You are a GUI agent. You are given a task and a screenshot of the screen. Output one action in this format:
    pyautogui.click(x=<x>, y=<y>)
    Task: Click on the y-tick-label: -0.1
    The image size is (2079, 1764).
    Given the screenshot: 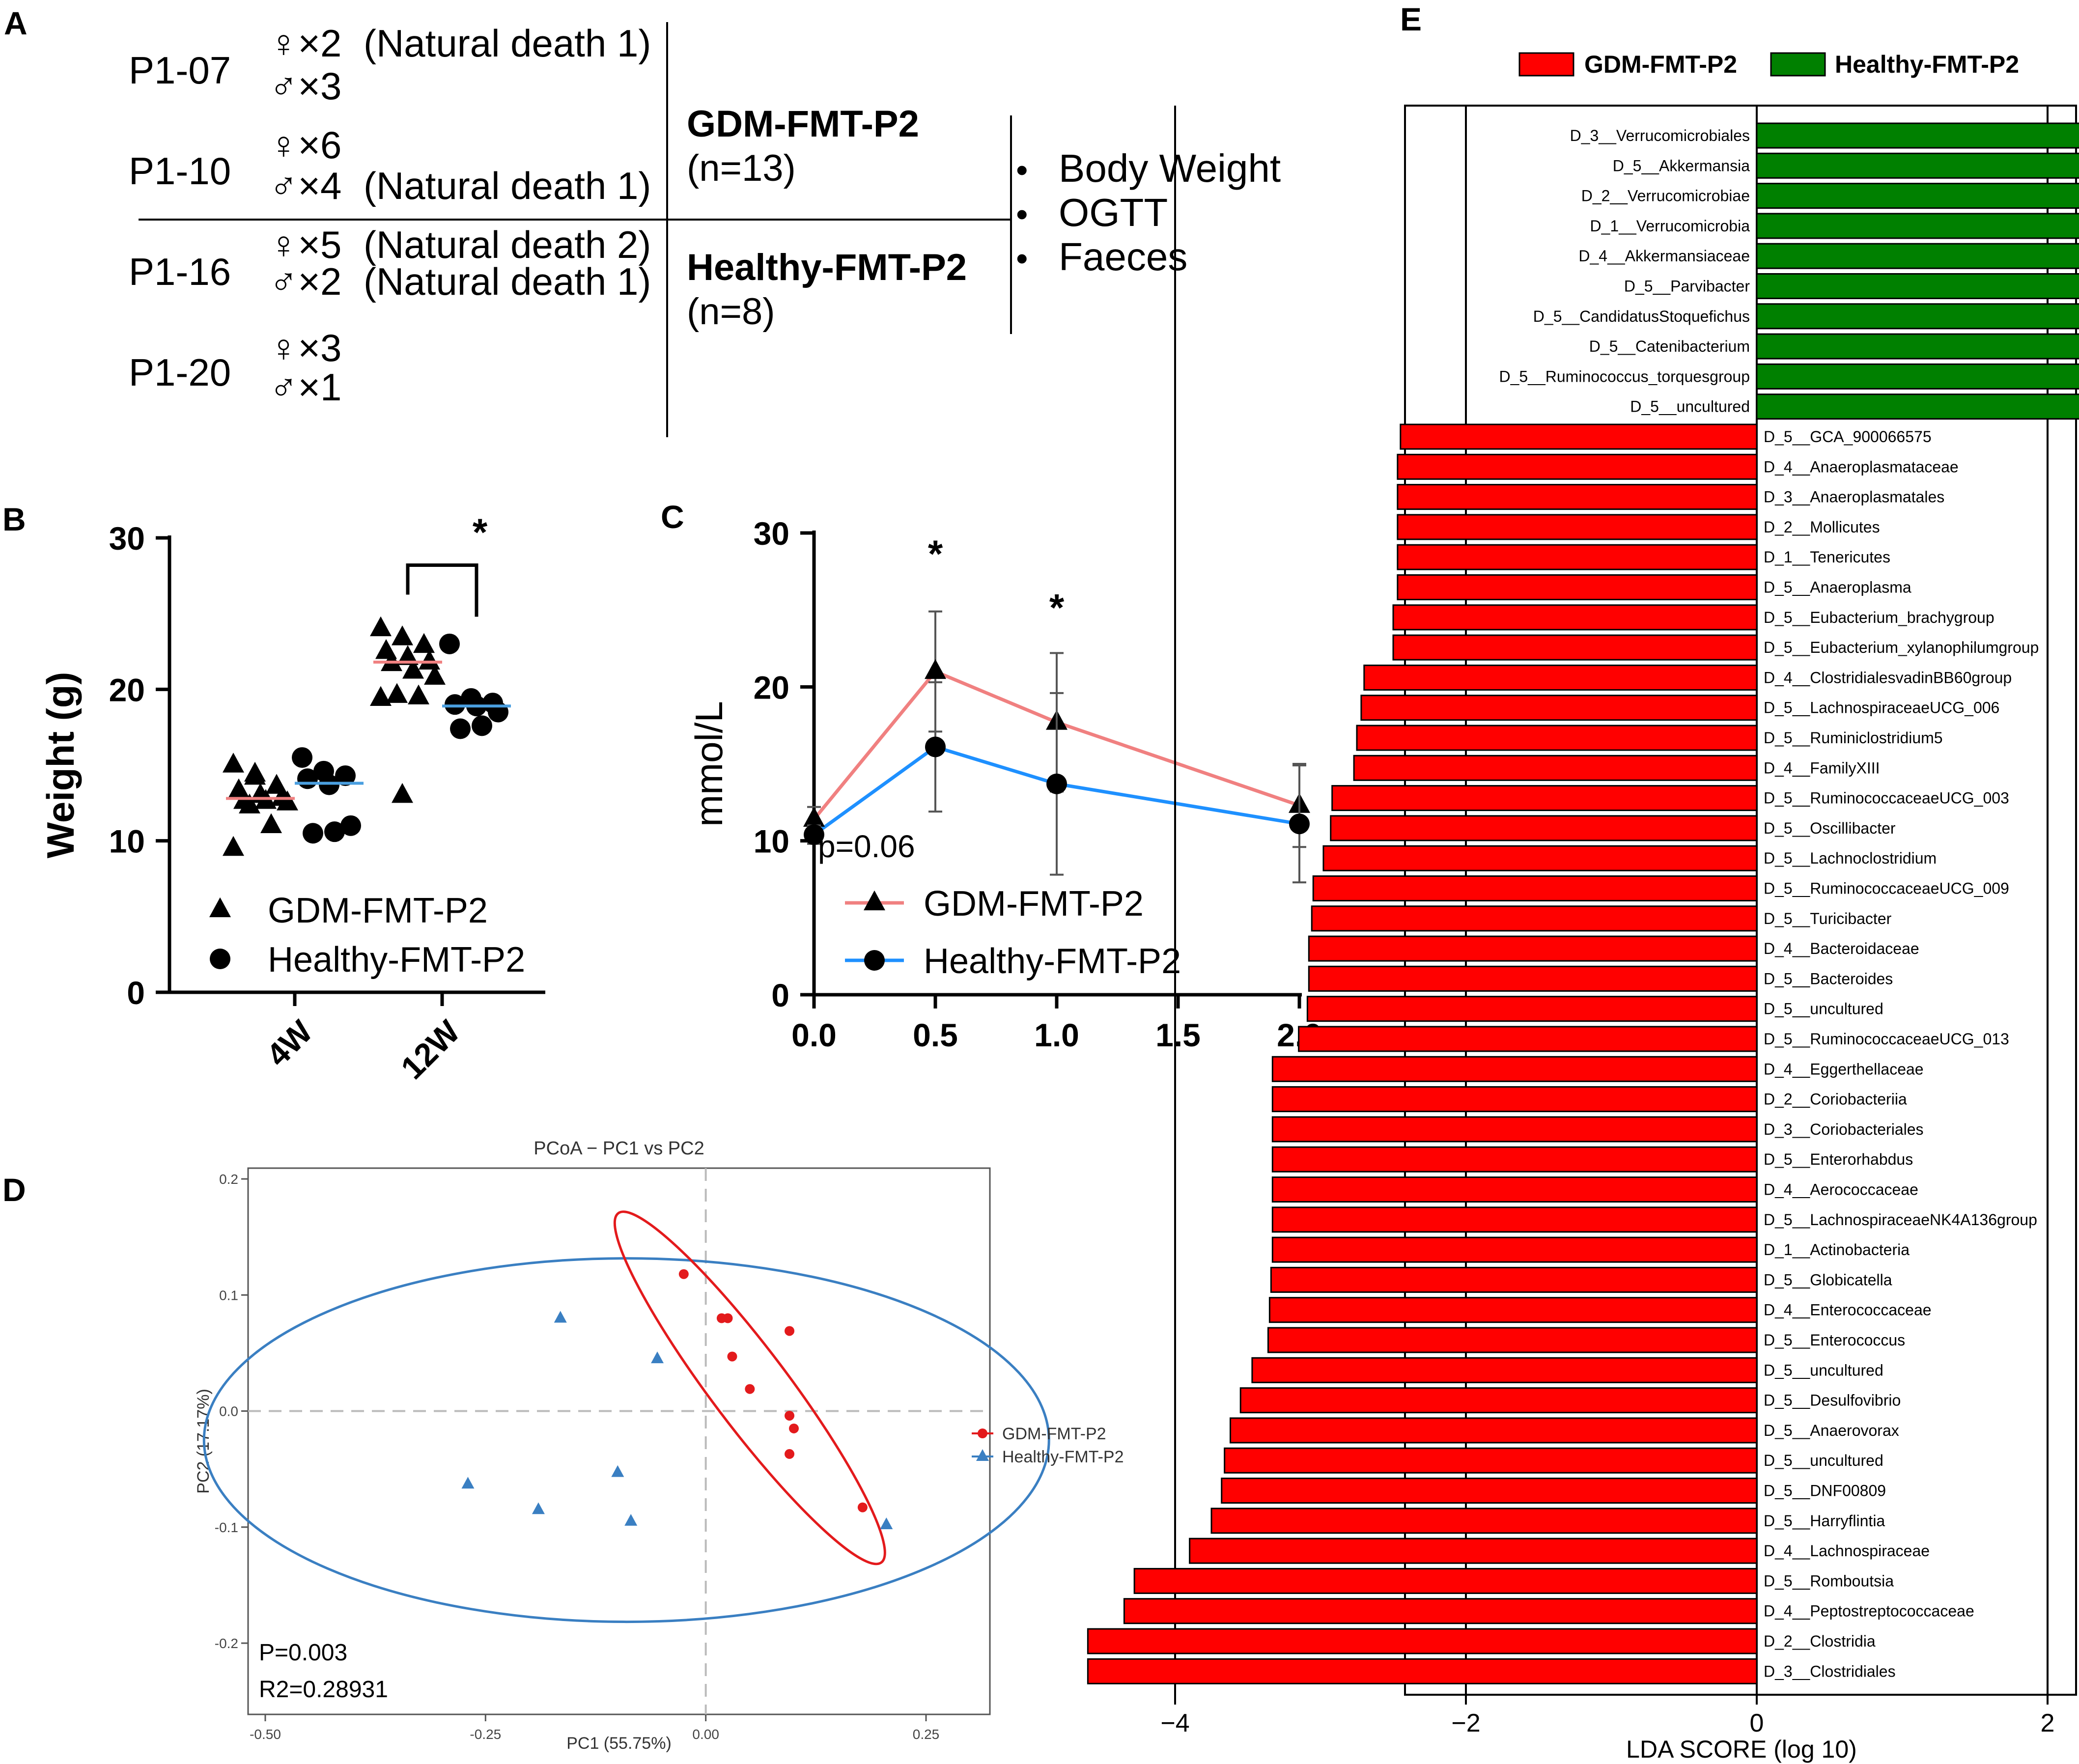 What is the action you would take?
    pyautogui.click(x=226, y=1527)
    